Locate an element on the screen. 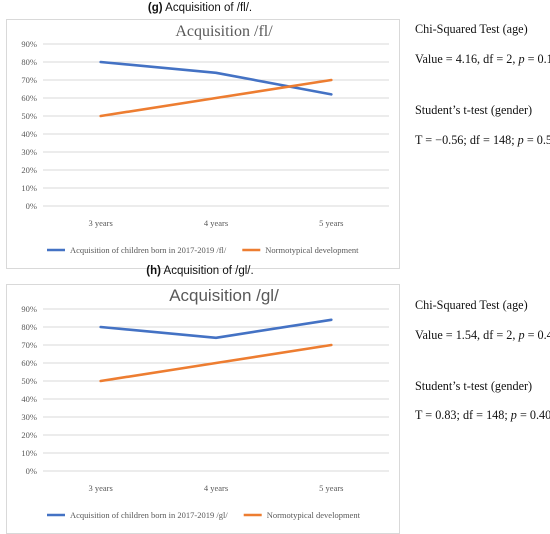 The height and width of the screenshot is (534, 550). caption-text: Acquisition of /gl/. is located at coordinates (207, 271).